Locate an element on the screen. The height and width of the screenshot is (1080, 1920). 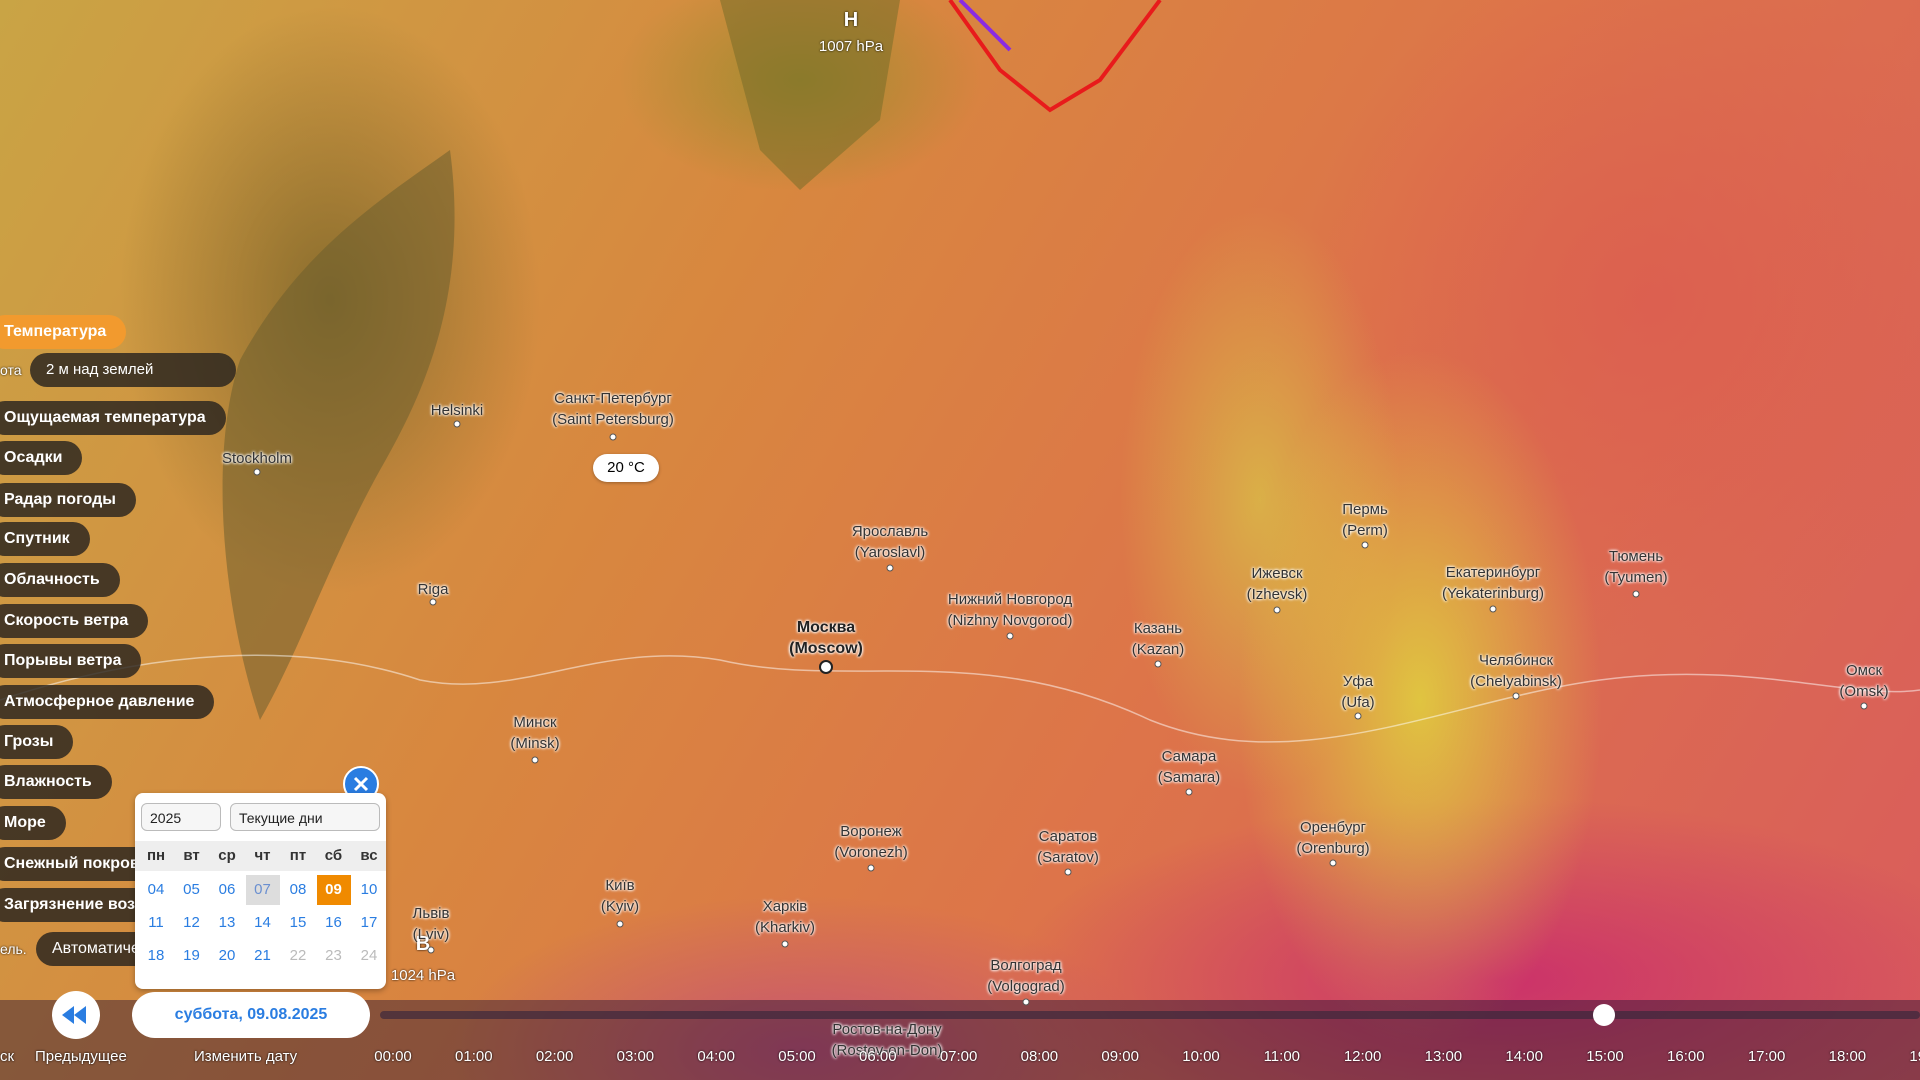
city-name-latin: (Perm) is located at coordinates (1365, 530).